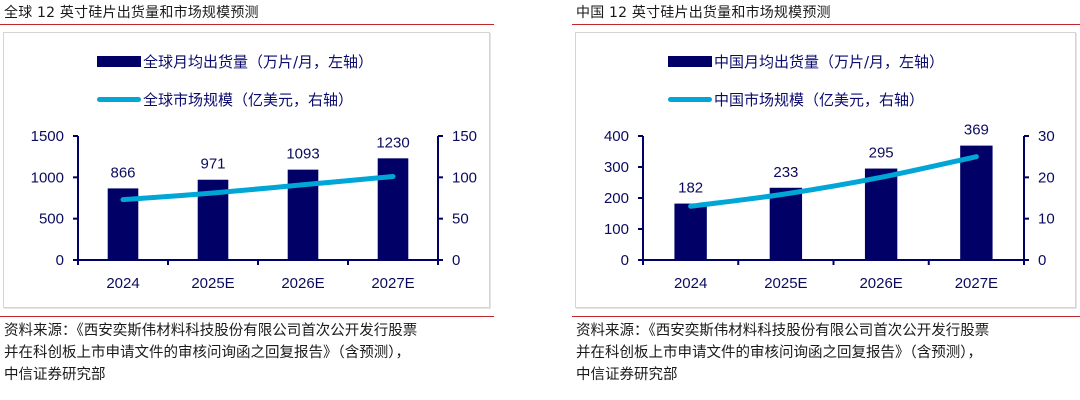 The image size is (1080, 400). What do you see at coordinates (881, 153) in the screenshot?
I see `data-label: 295` at bounding box center [881, 153].